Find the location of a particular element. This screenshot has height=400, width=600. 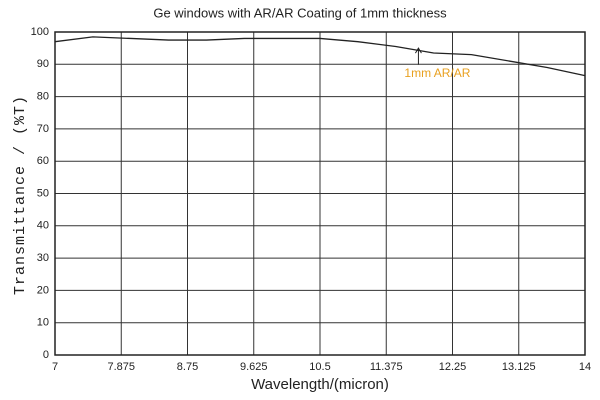

x-tick-label: 7 is located at coordinates (55, 367).